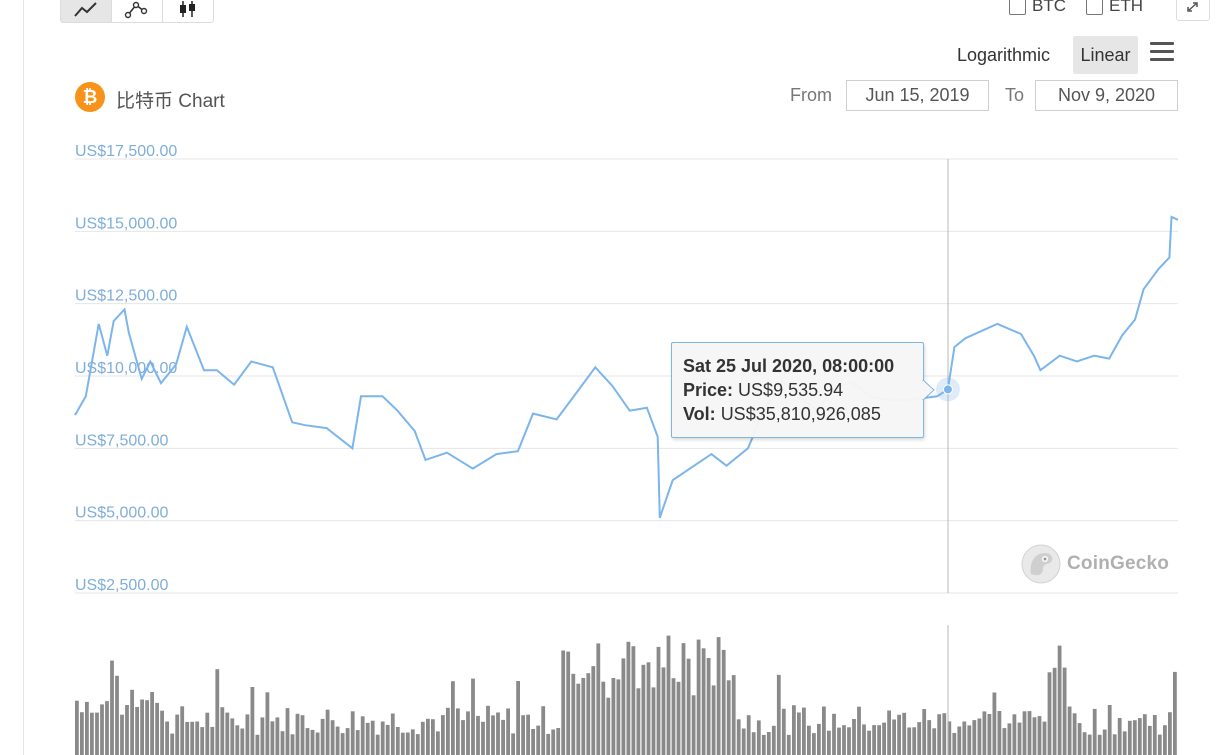 Image resolution: width=1221 pixels, height=755 pixels. What do you see at coordinates (122, 513) in the screenshot?
I see `y-tick-label: US$5,000.00` at bounding box center [122, 513].